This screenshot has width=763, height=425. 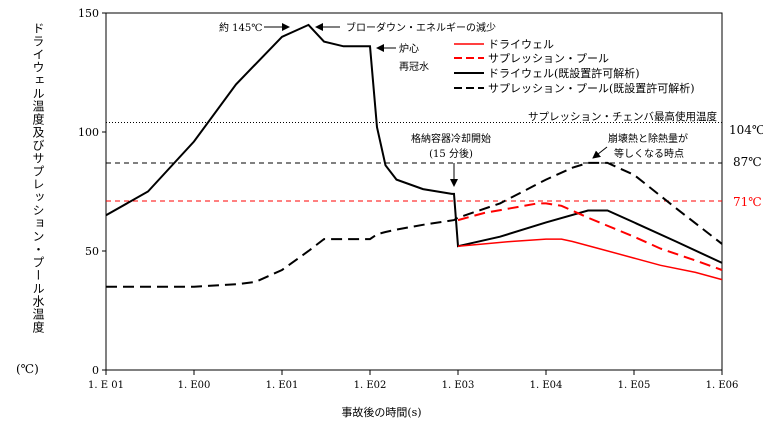 What do you see at coordinates (451, 153) in the screenshot?
I see `annotation-cooling-time: (15 分後)` at bounding box center [451, 153].